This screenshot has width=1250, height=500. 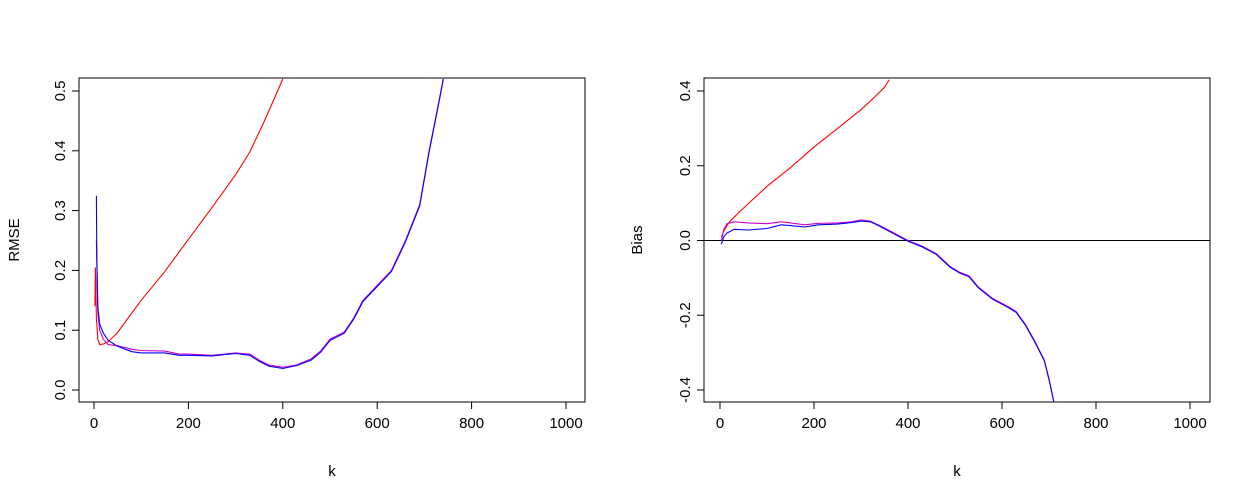 What do you see at coordinates (94, 423) in the screenshot?
I see `rmse-x-tick-label: 0` at bounding box center [94, 423].